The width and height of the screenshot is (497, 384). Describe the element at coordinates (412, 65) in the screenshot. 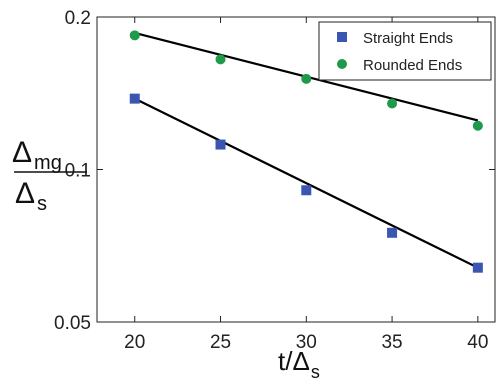

I see `legend-label-rounded-ends: Rounded Ends` at that location.